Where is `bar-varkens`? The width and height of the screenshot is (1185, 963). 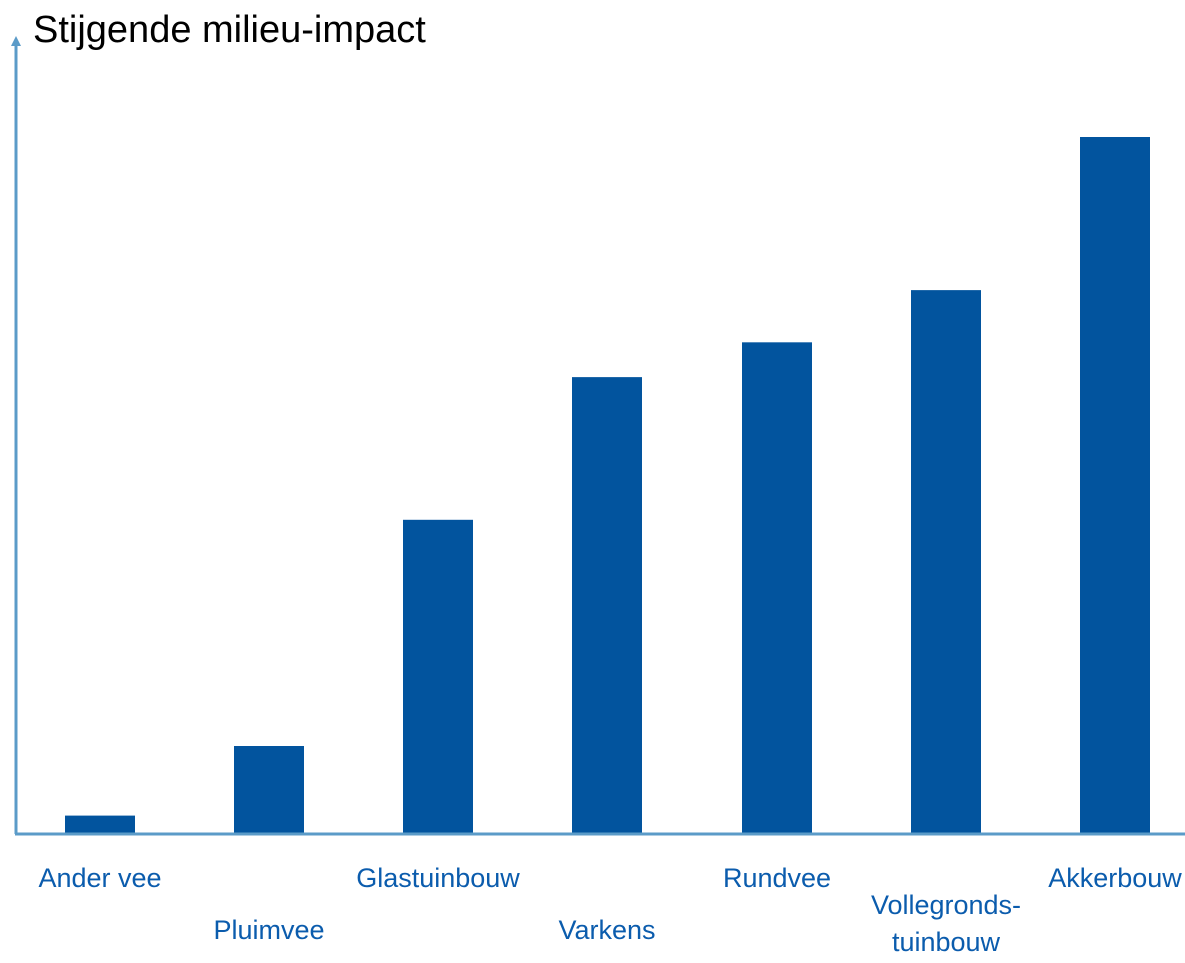
bar-varkens is located at coordinates (607, 605).